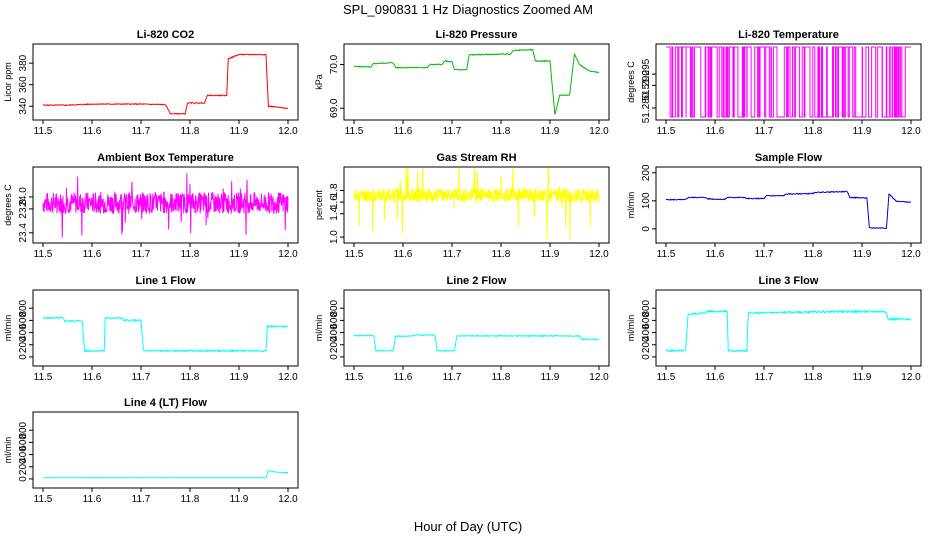 This screenshot has width=936, height=540. I want to click on y-tick-label: 340, so click(23, 105).